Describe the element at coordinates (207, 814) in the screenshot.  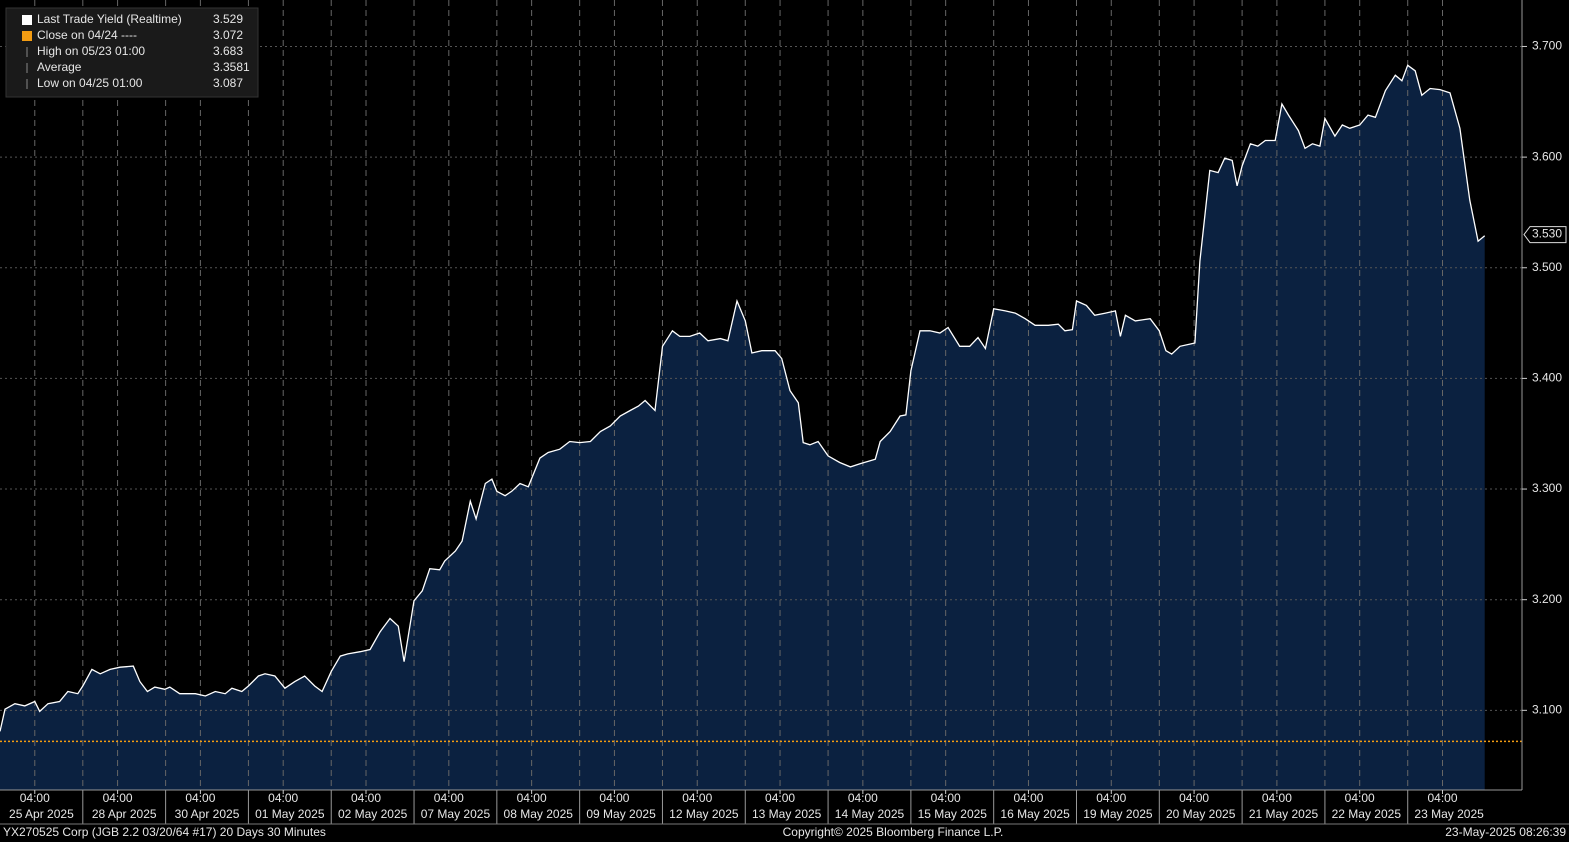
I see `x-category-label: 30 Apr 2025` at that location.